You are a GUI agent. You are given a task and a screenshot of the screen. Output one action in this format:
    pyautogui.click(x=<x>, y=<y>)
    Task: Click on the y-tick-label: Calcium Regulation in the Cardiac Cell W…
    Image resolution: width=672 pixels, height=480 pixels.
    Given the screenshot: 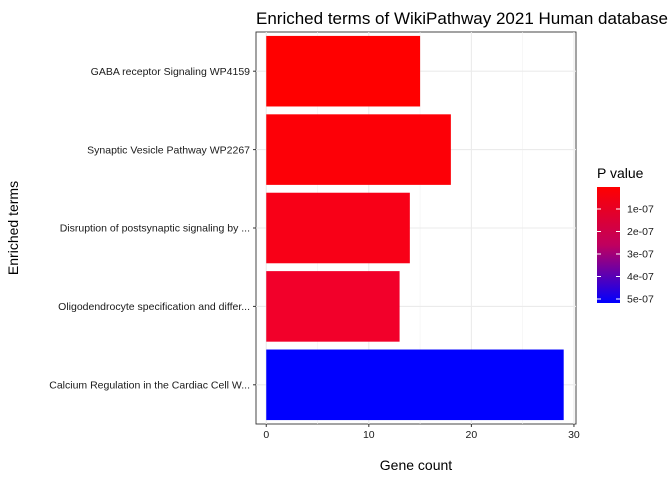 What is the action you would take?
    pyautogui.click(x=149, y=386)
    